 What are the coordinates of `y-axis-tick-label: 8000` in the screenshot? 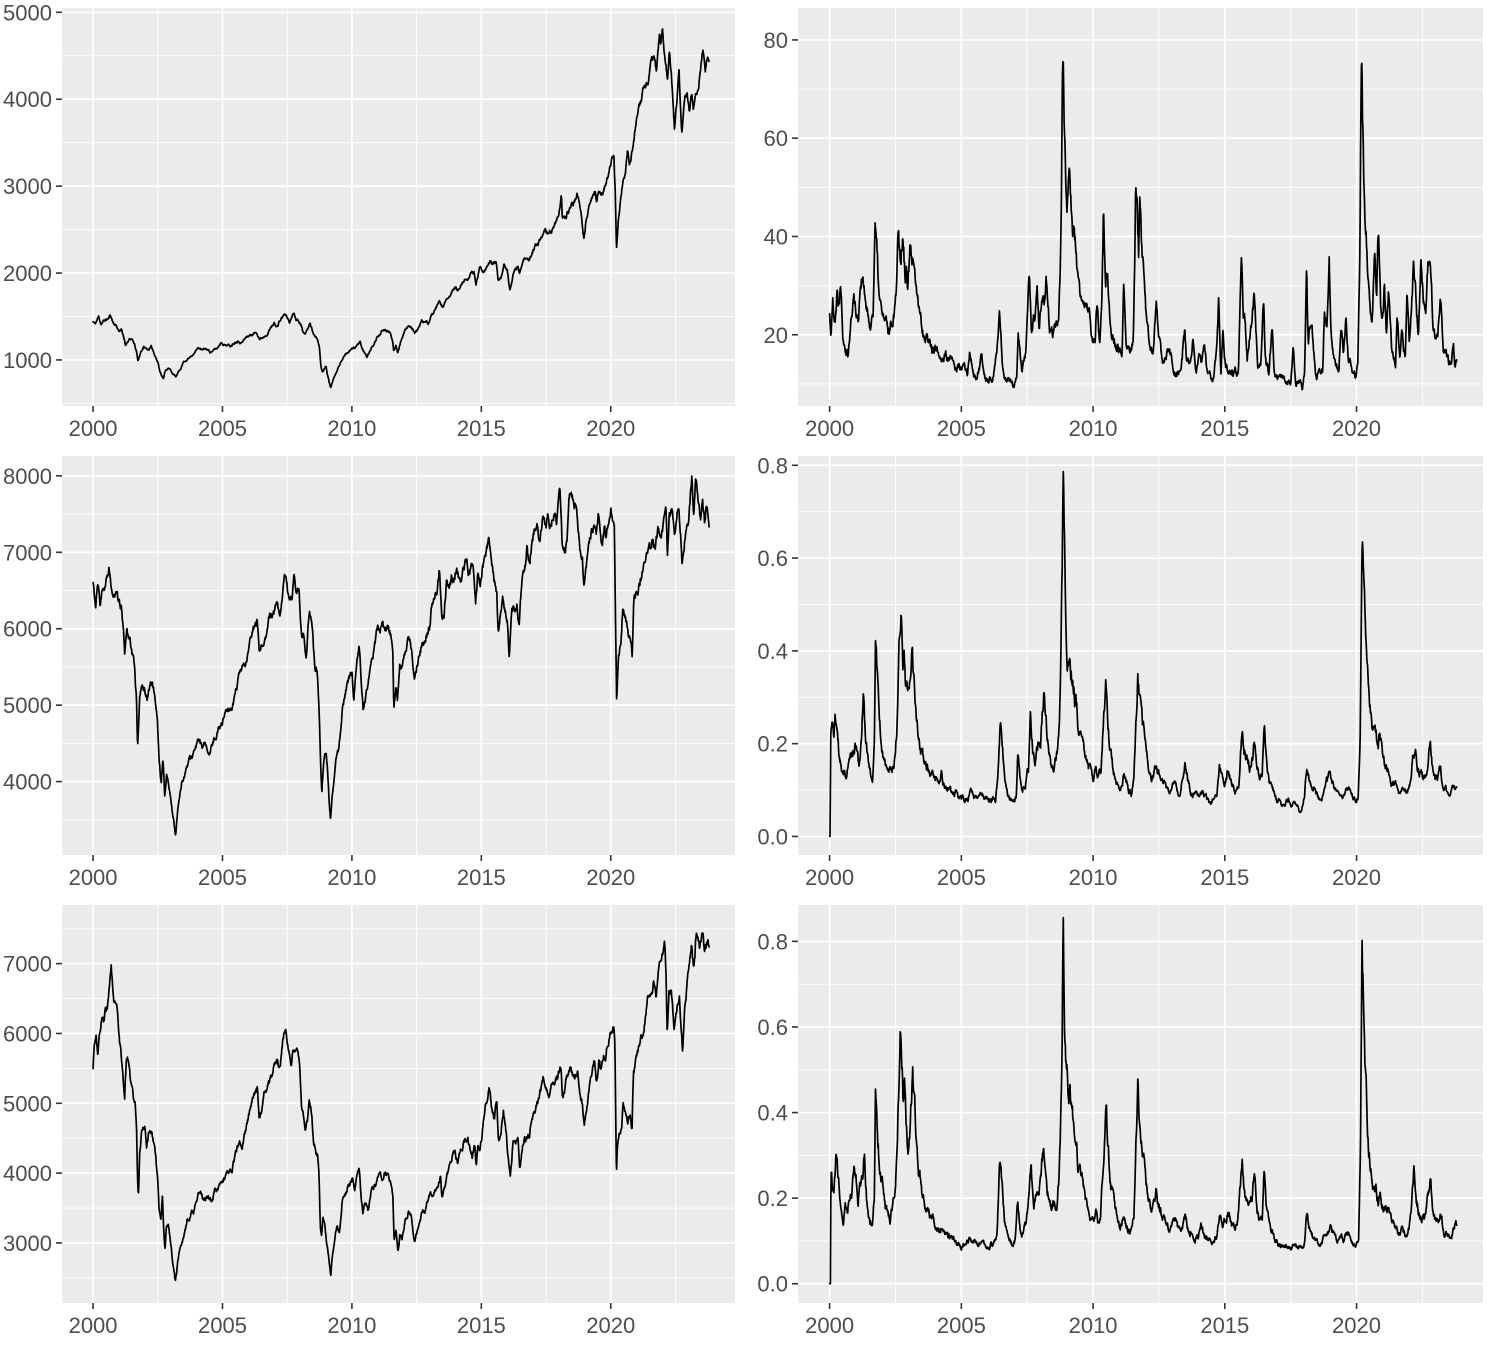 It's located at (27, 476).